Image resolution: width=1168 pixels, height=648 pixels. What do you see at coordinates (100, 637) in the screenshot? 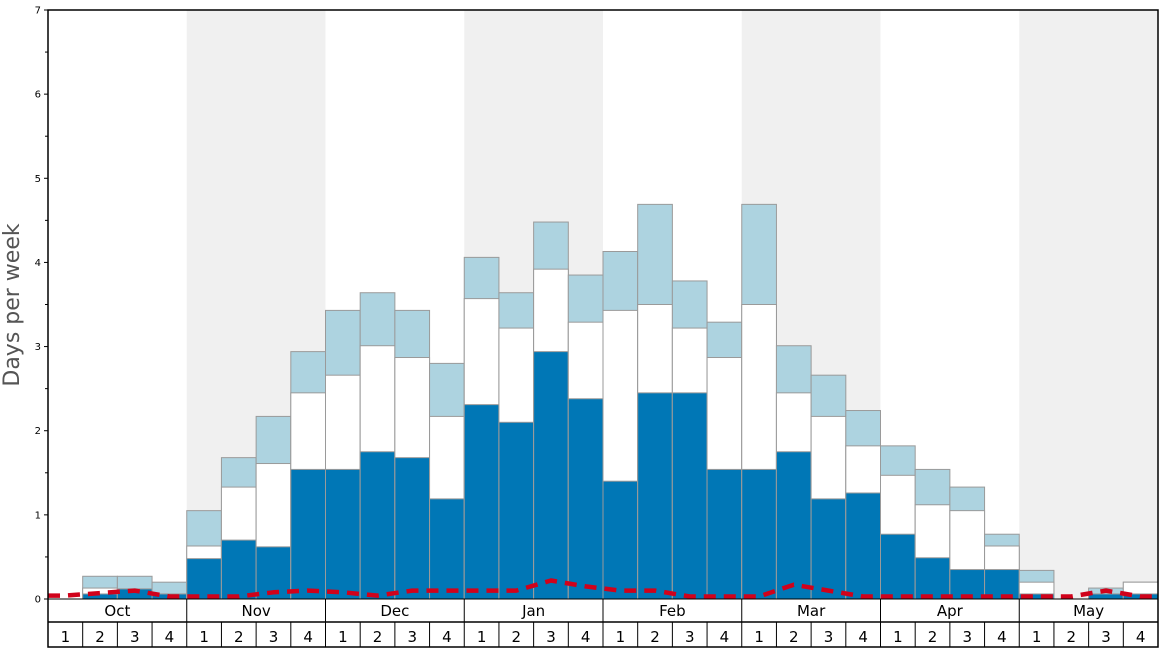
I see `week-label-1: 2` at bounding box center [100, 637].